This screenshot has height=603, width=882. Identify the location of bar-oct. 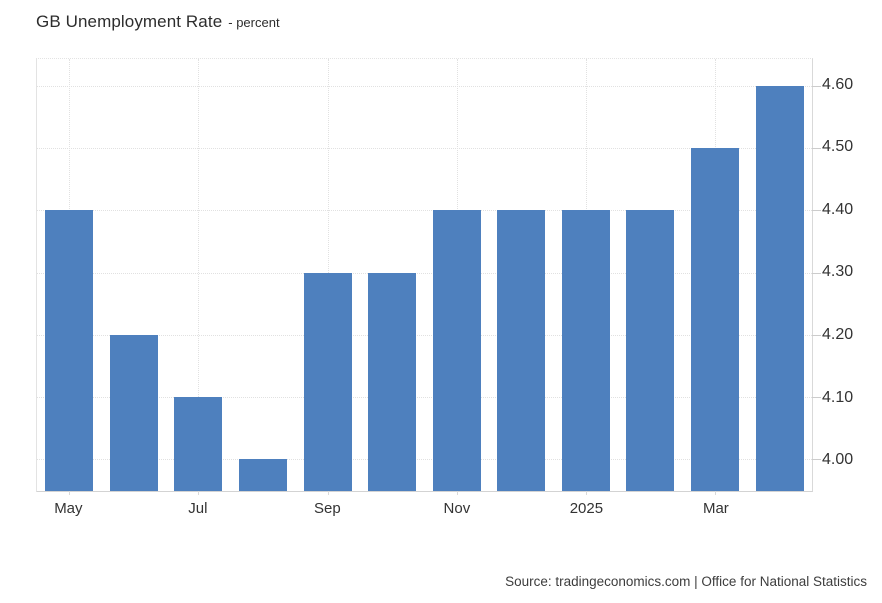
(392, 381).